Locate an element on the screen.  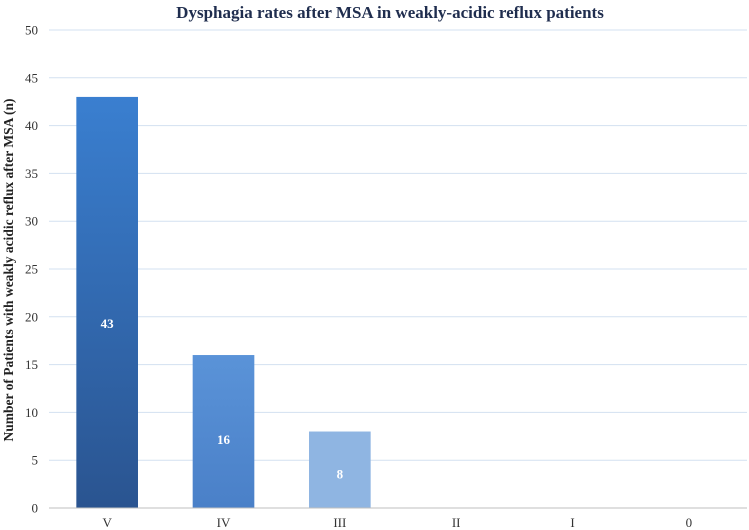
y-tick-label: 45 is located at coordinates (31, 77).